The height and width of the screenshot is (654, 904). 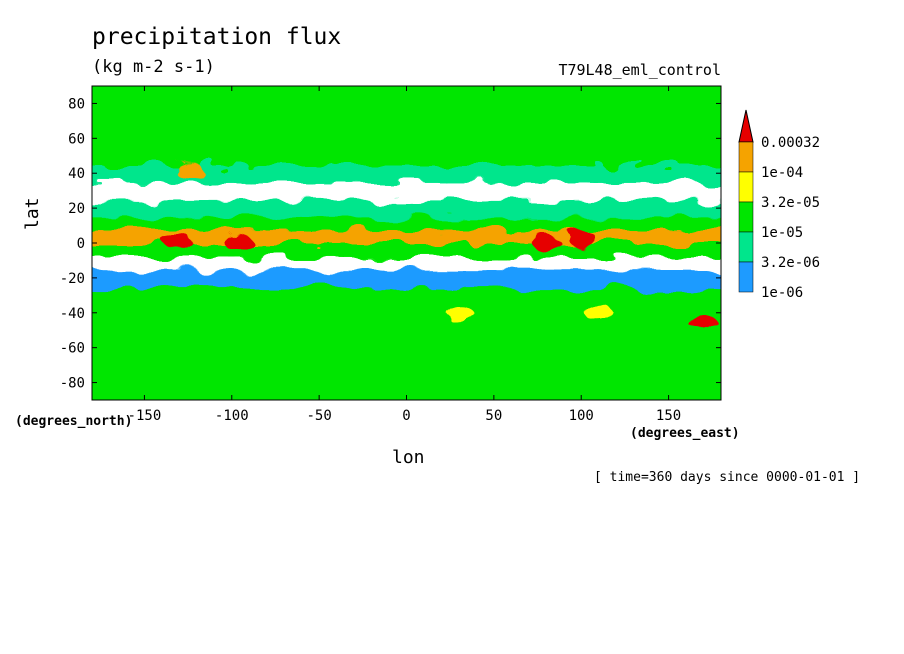 What do you see at coordinates (72, 349) in the screenshot?
I see `y-tick-label: -60` at bounding box center [72, 349].